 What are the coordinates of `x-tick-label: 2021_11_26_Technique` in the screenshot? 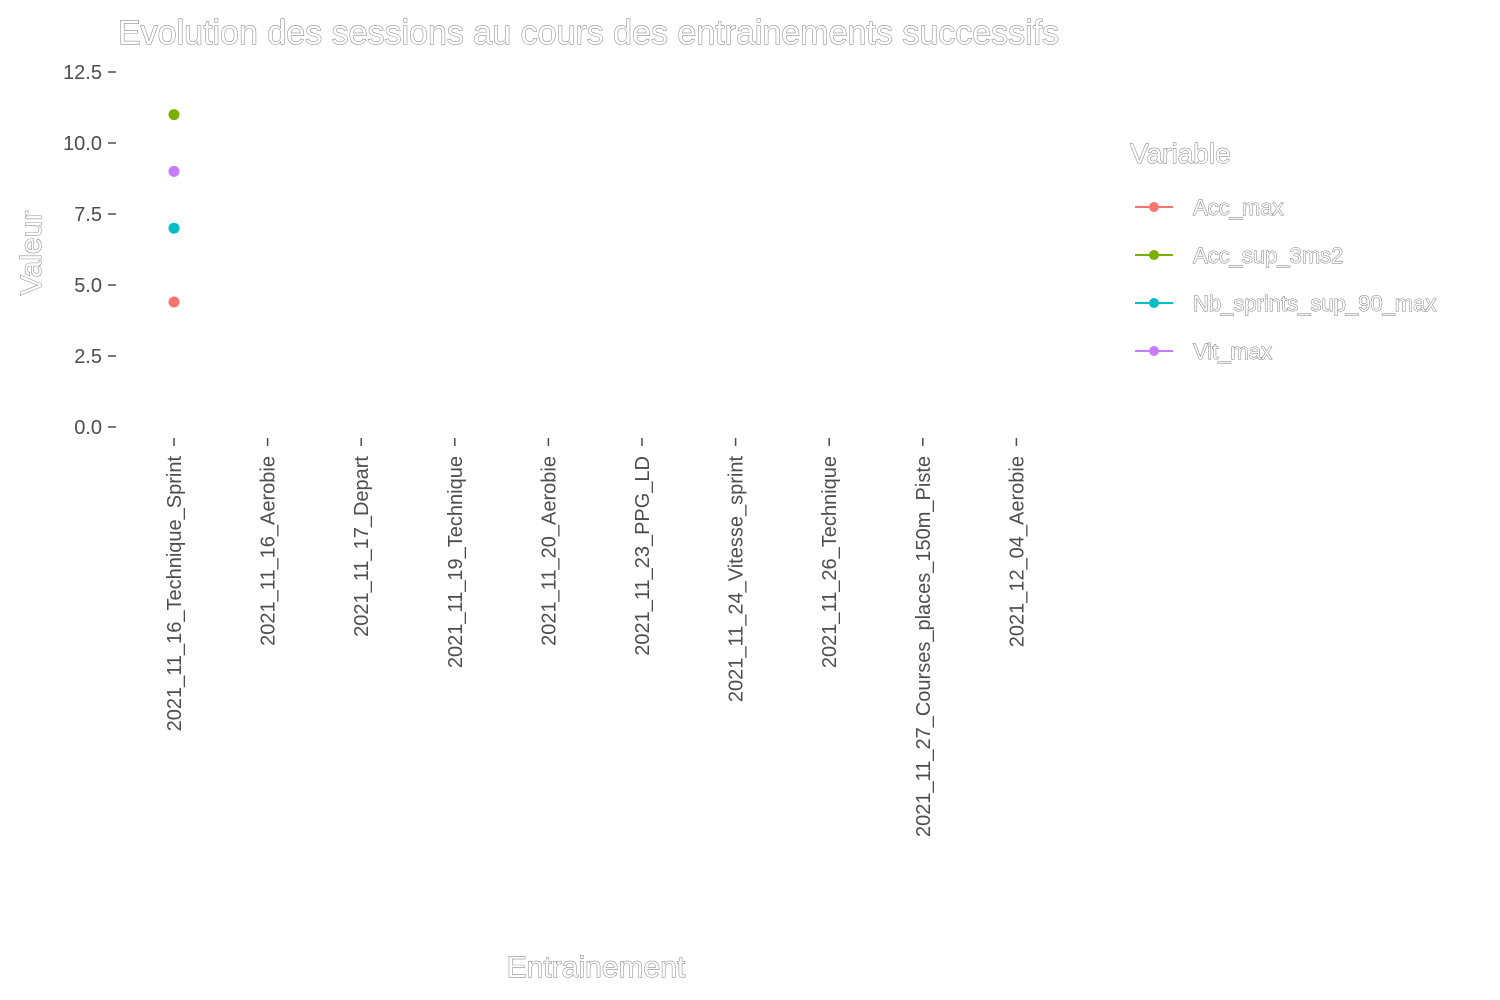 It's located at (830, 562).